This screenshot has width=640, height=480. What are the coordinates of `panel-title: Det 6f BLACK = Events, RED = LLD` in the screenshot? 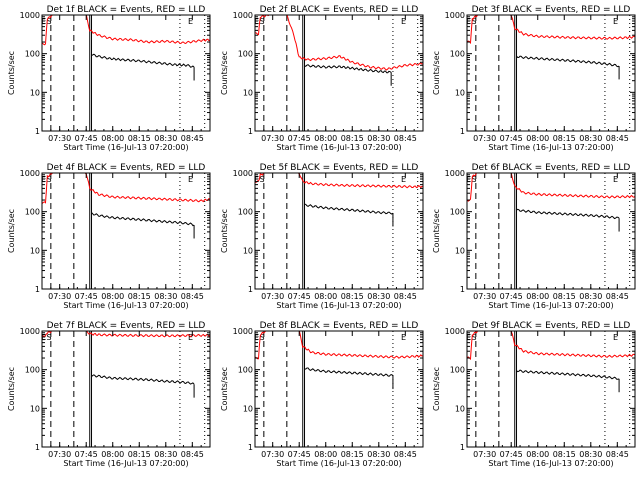 It's located at (551, 168).